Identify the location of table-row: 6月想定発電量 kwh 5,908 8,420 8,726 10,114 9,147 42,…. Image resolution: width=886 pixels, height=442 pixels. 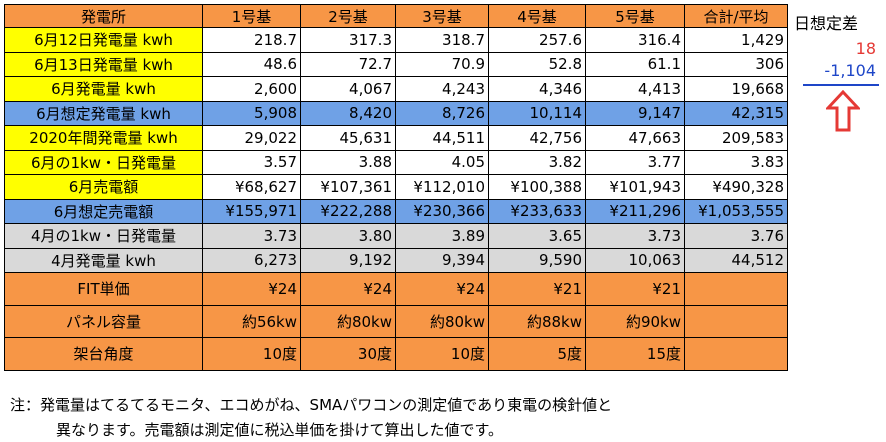
(396, 113).